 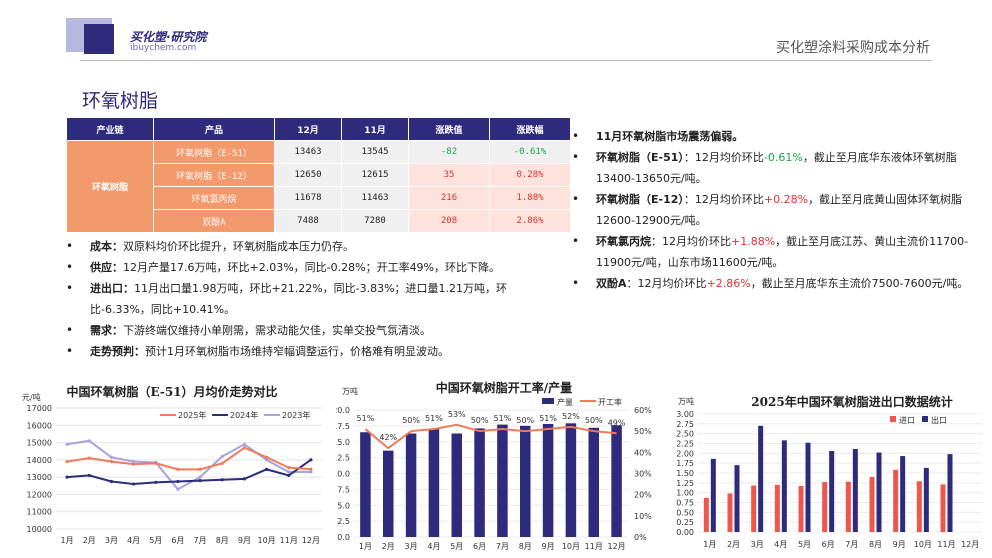 I want to click on list-item: 成本：双原料均价环比提升，环氧树脂成本压力仍存。, so click(x=311, y=246).